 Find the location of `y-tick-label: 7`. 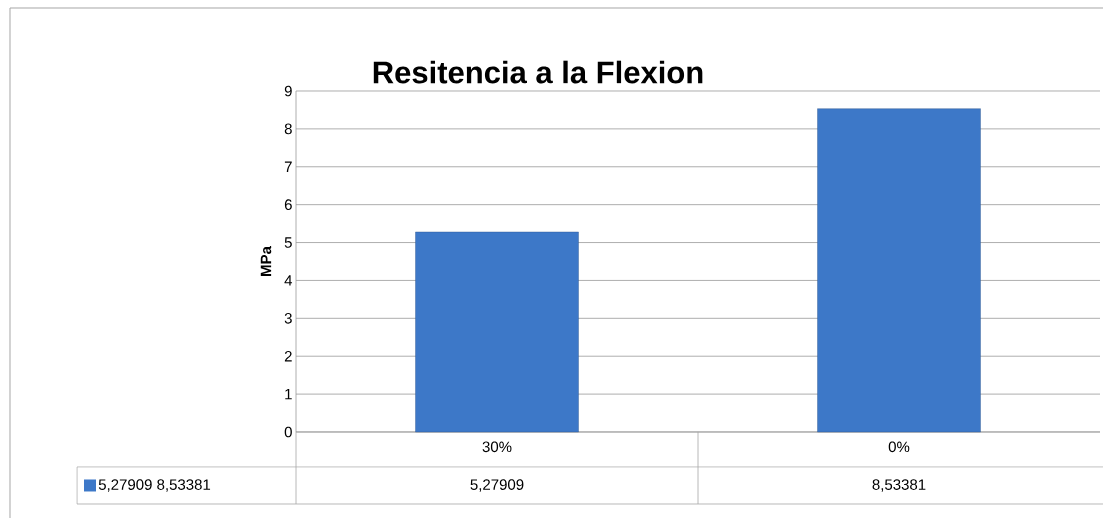

y-tick-label: 7 is located at coordinates (288, 166).